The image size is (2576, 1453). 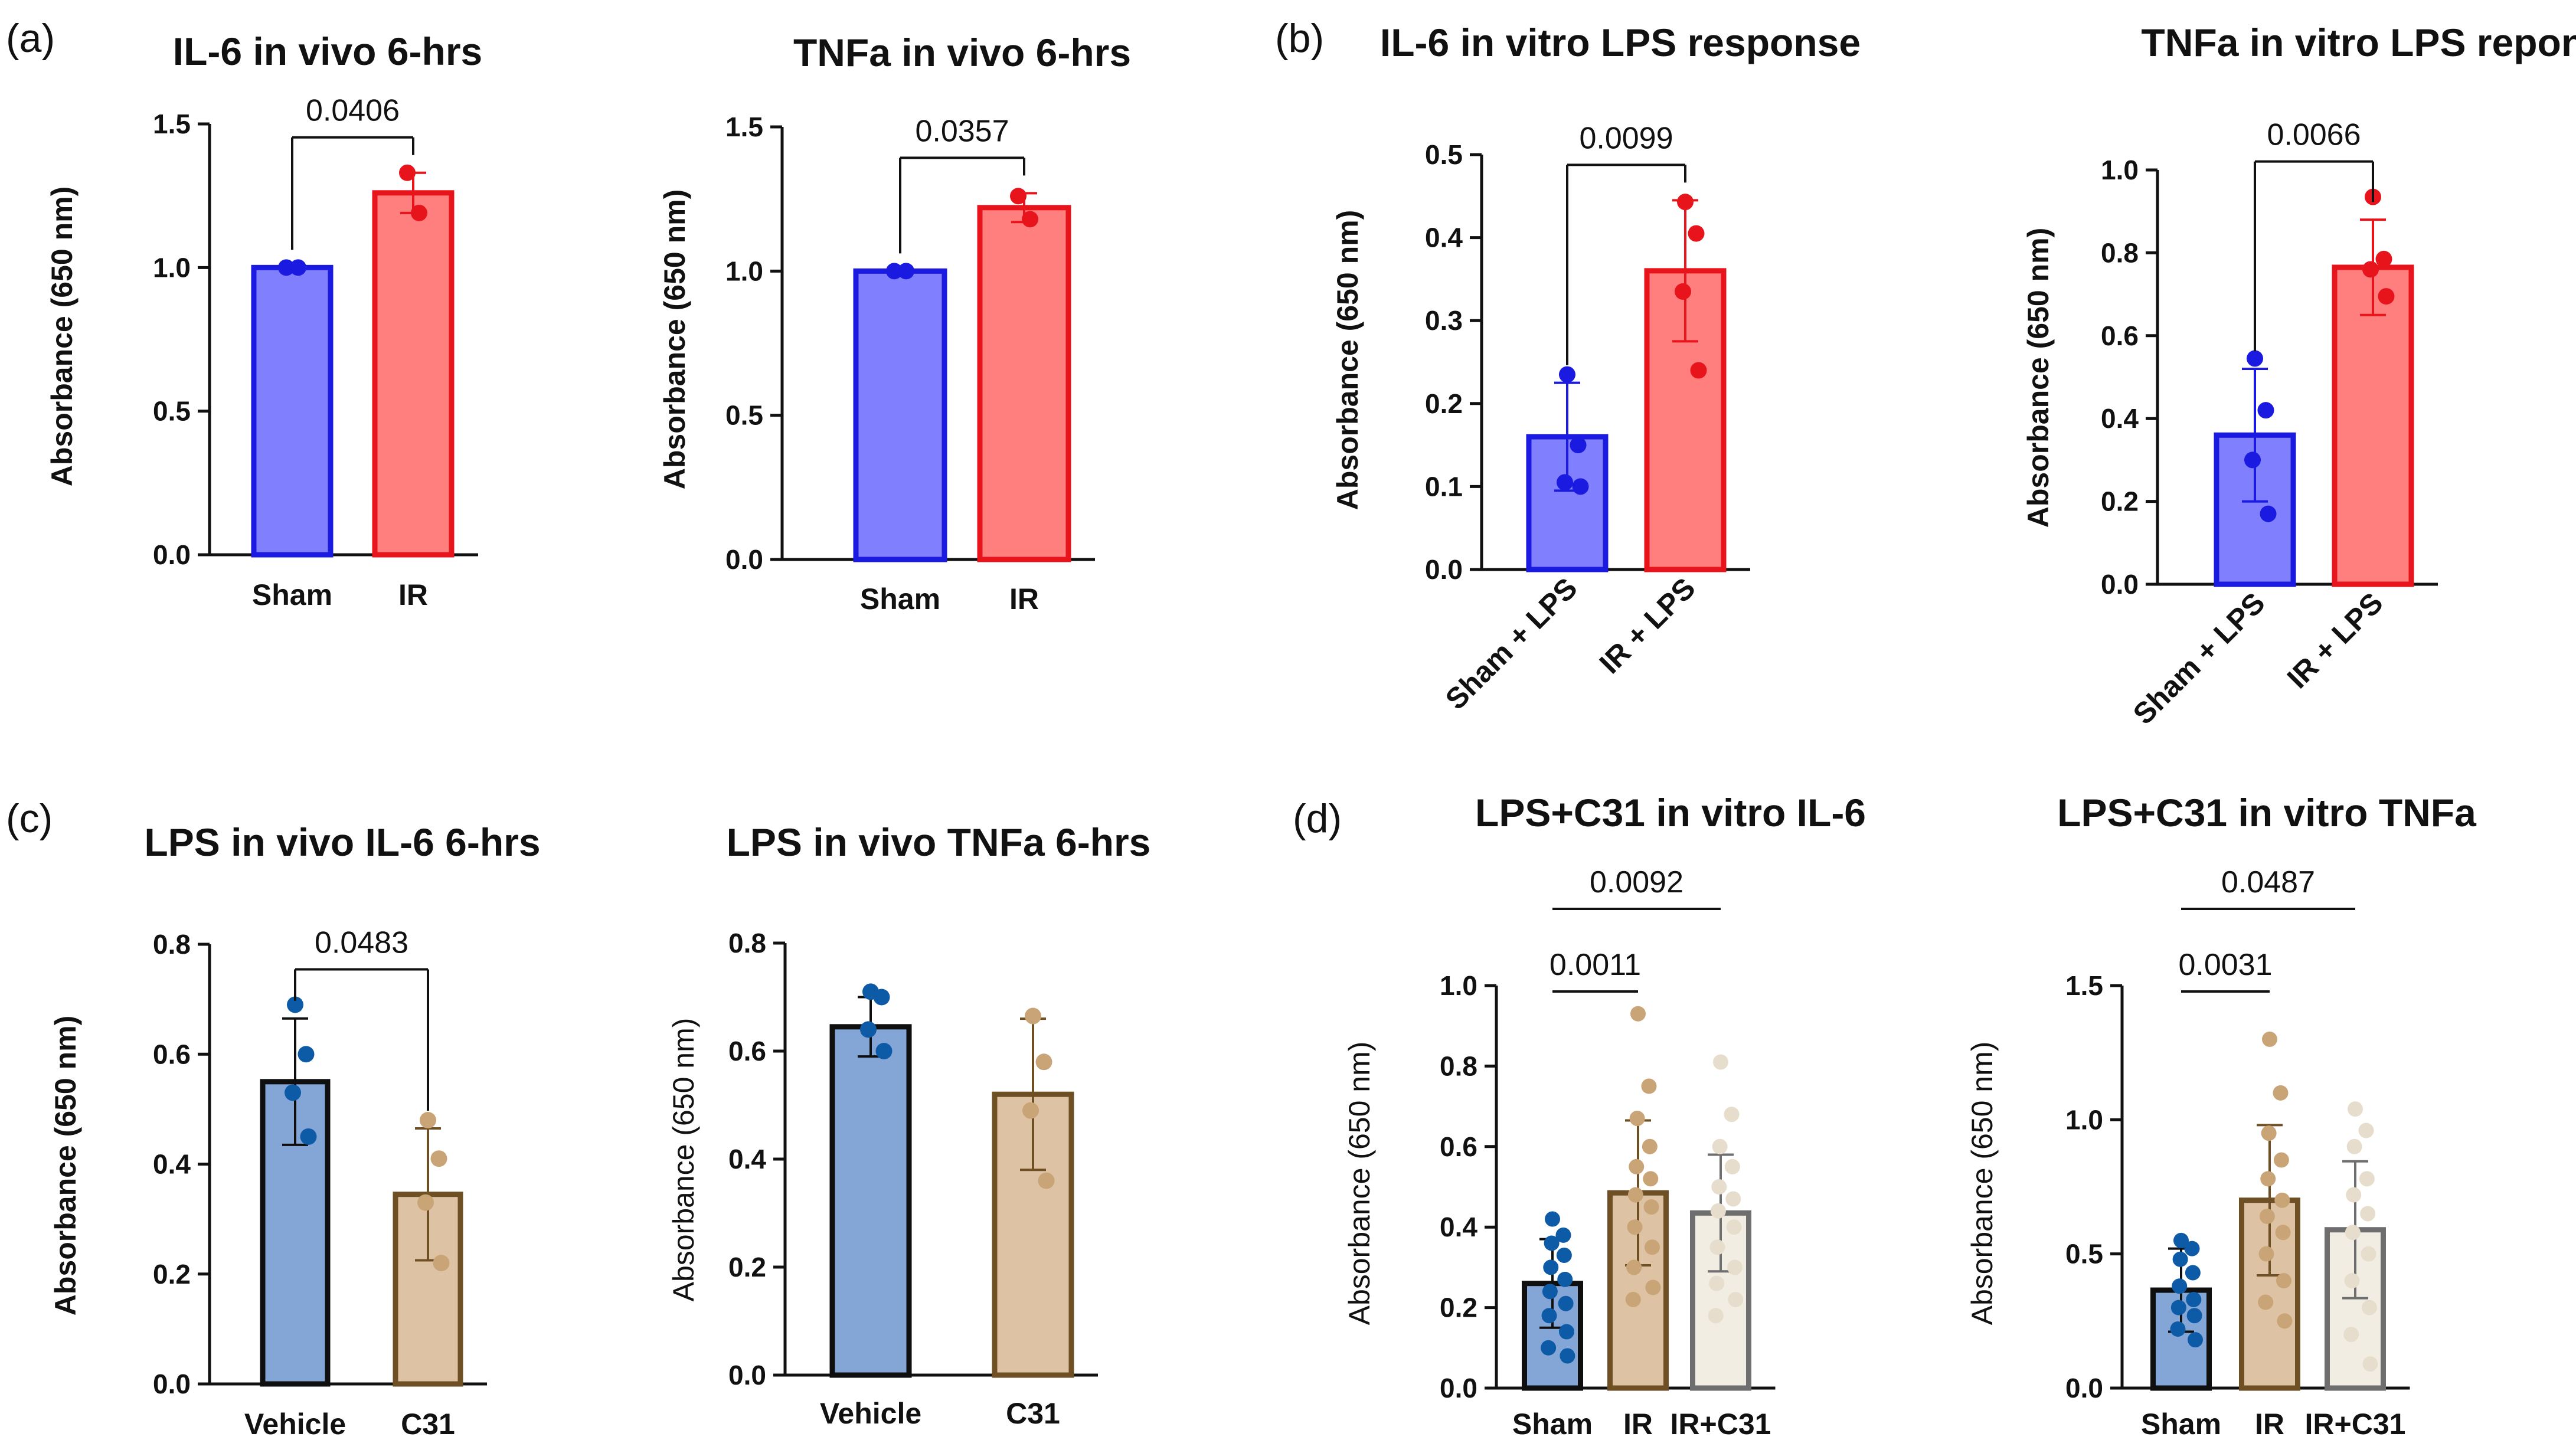 I want to click on bar-Vehicle, so click(x=295, y=1233).